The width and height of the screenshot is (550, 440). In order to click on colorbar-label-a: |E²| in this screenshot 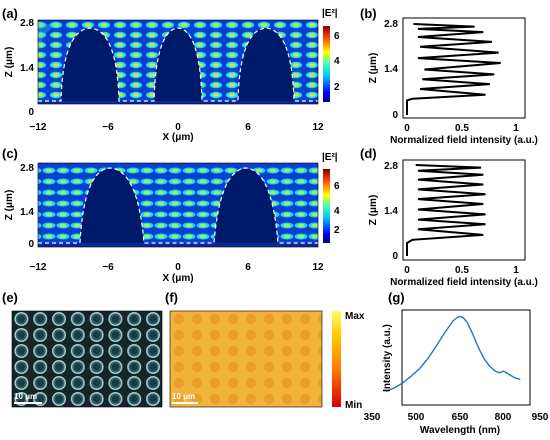, I will do `click(330, 13)`.